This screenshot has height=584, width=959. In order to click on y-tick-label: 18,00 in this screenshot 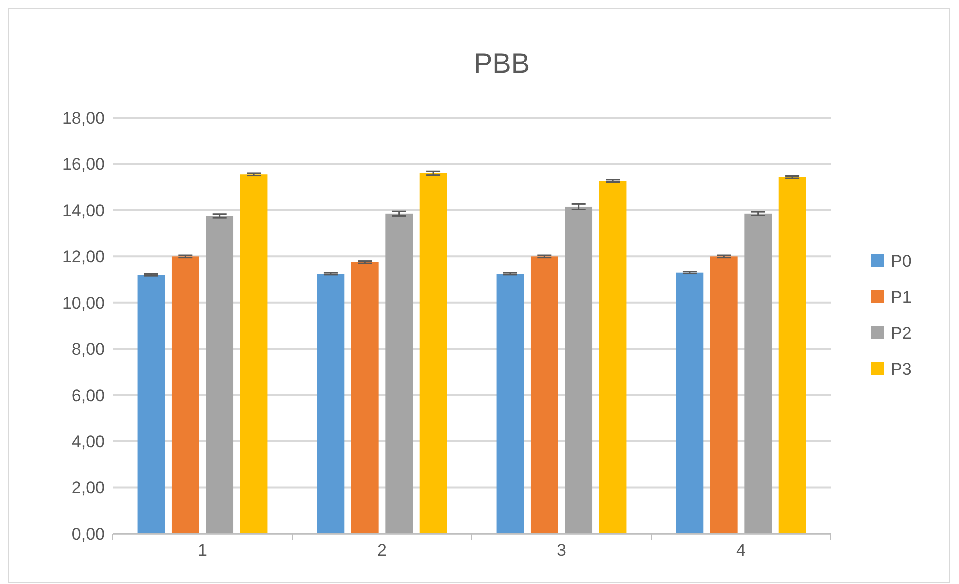, I will do `click(83, 118)`.